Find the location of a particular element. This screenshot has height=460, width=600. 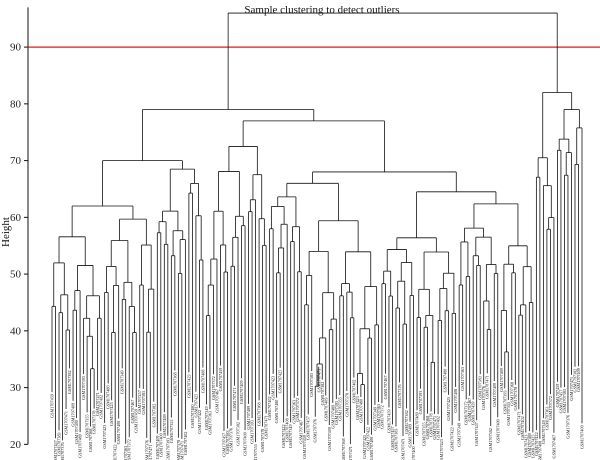

y-tick-label: 90 is located at coordinates (16, 48).